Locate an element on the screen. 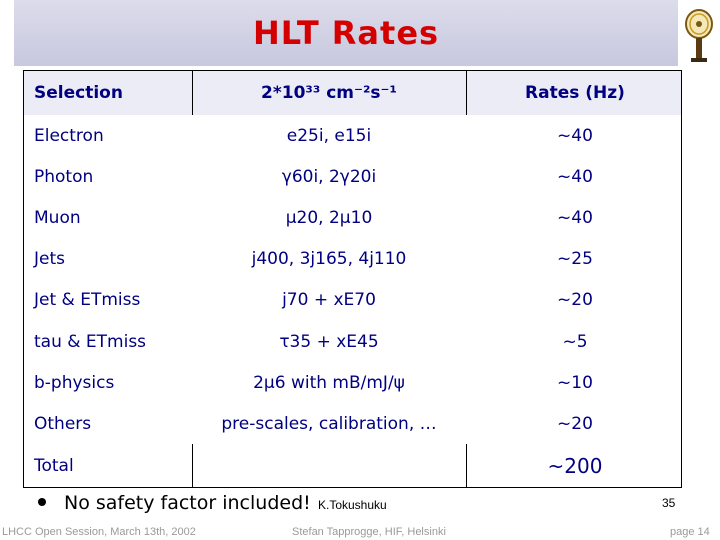 The image size is (720, 540). author-label: K.Tokushuku is located at coordinates (352, 505).